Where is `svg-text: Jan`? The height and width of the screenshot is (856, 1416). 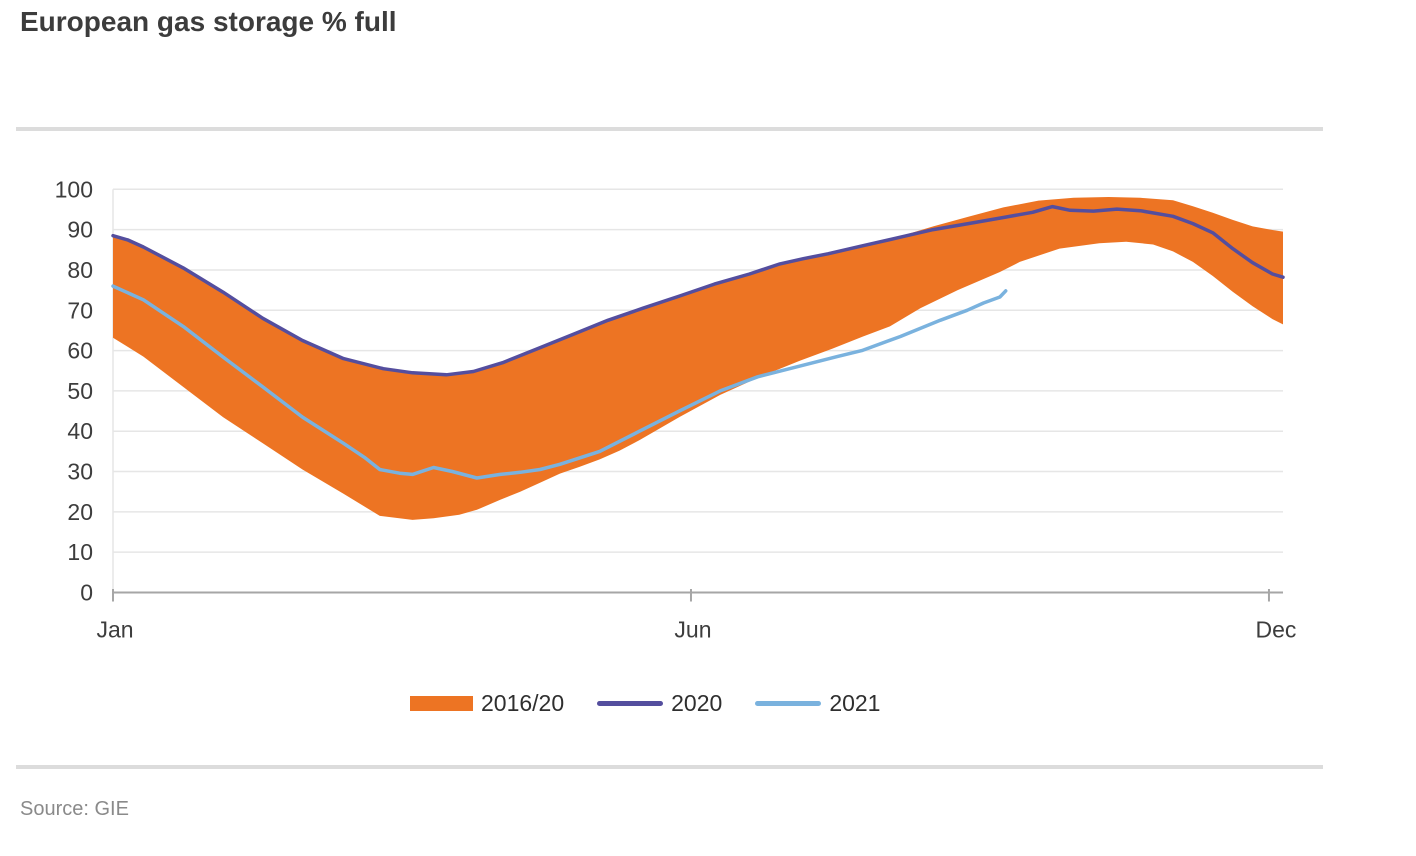
svg-text: Jan is located at coordinates (114, 630).